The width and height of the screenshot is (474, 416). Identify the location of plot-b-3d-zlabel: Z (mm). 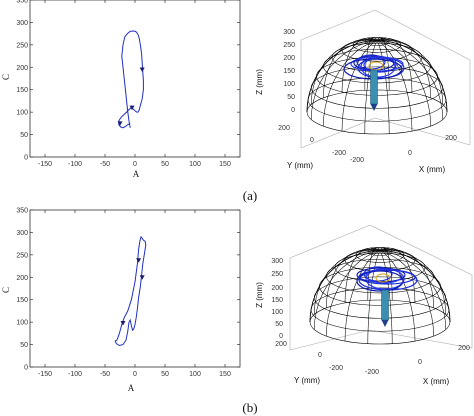
(259, 295).